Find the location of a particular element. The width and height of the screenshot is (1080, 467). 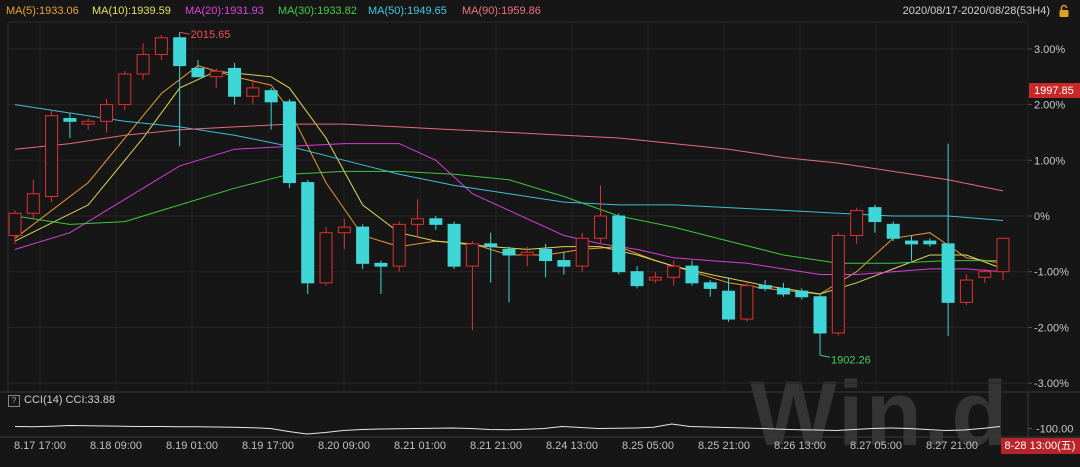

y-tick-label: 2.00% is located at coordinates (1049, 106).